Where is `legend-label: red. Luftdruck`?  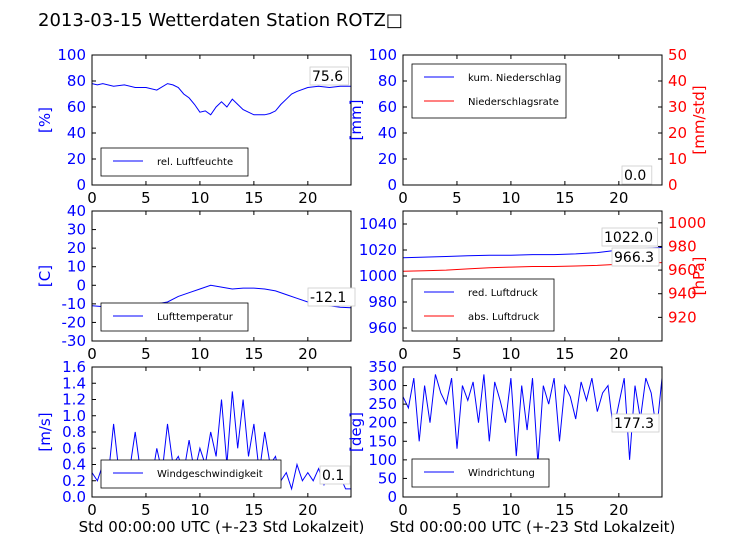
legend-label: red. Luftdruck is located at coordinates (503, 293).